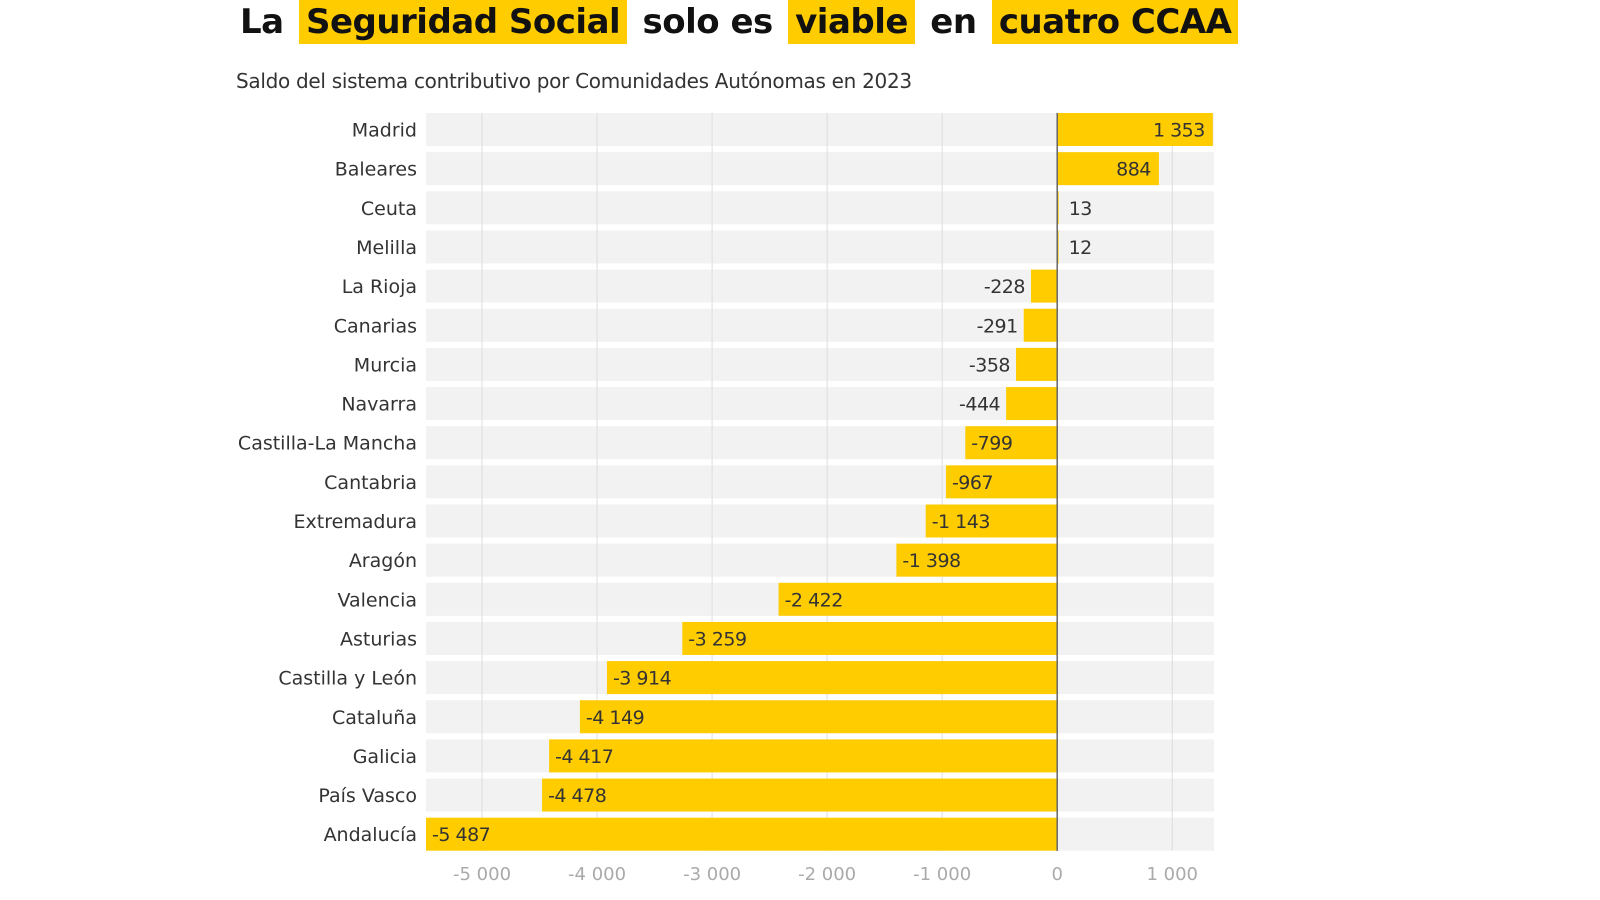 This screenshot has height=900, width=1600. I want to click on value-label: -799, so click(991, 444).